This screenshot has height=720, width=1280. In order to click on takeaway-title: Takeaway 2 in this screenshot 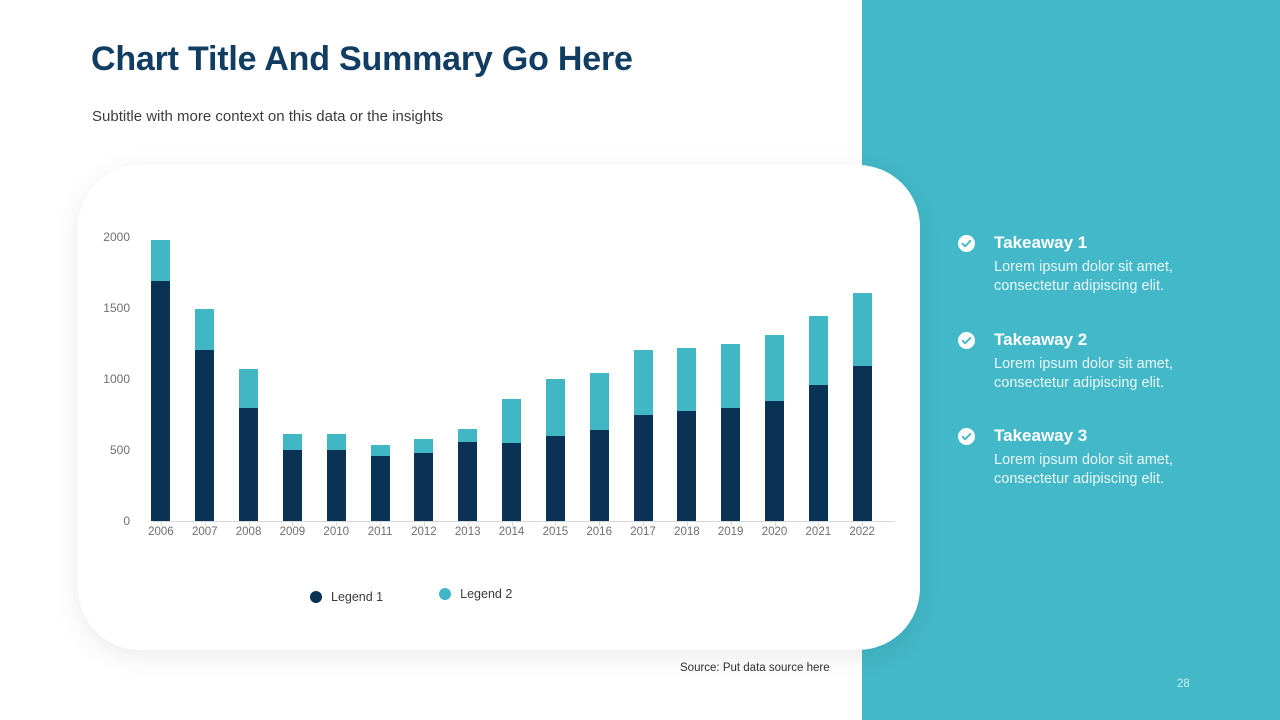, I will do `click(1041, 339)`.